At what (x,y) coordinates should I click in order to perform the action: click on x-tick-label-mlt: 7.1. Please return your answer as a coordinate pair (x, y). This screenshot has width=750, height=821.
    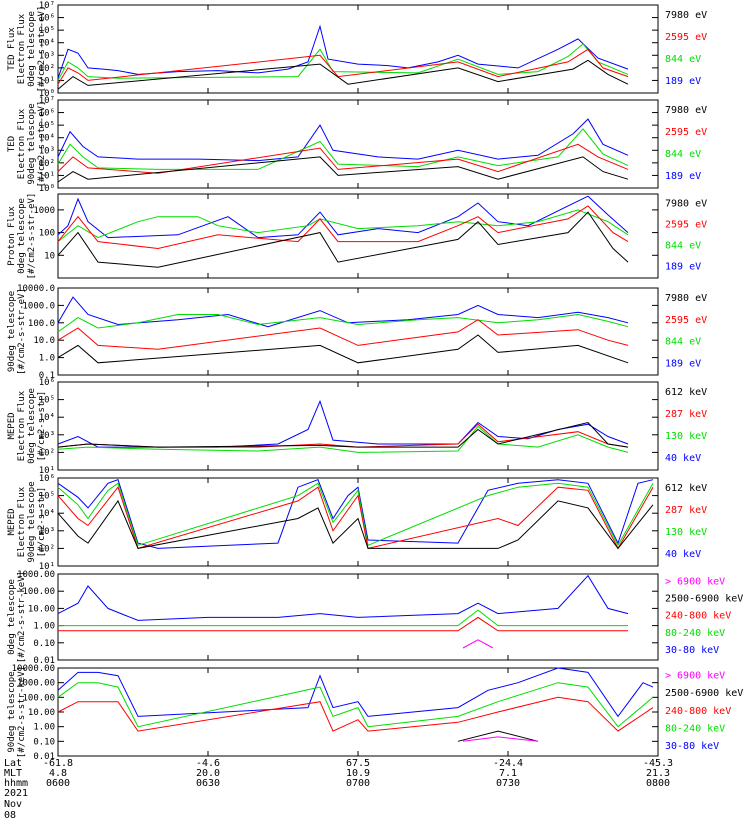
    Looking at the image, I should click on (508, 773).